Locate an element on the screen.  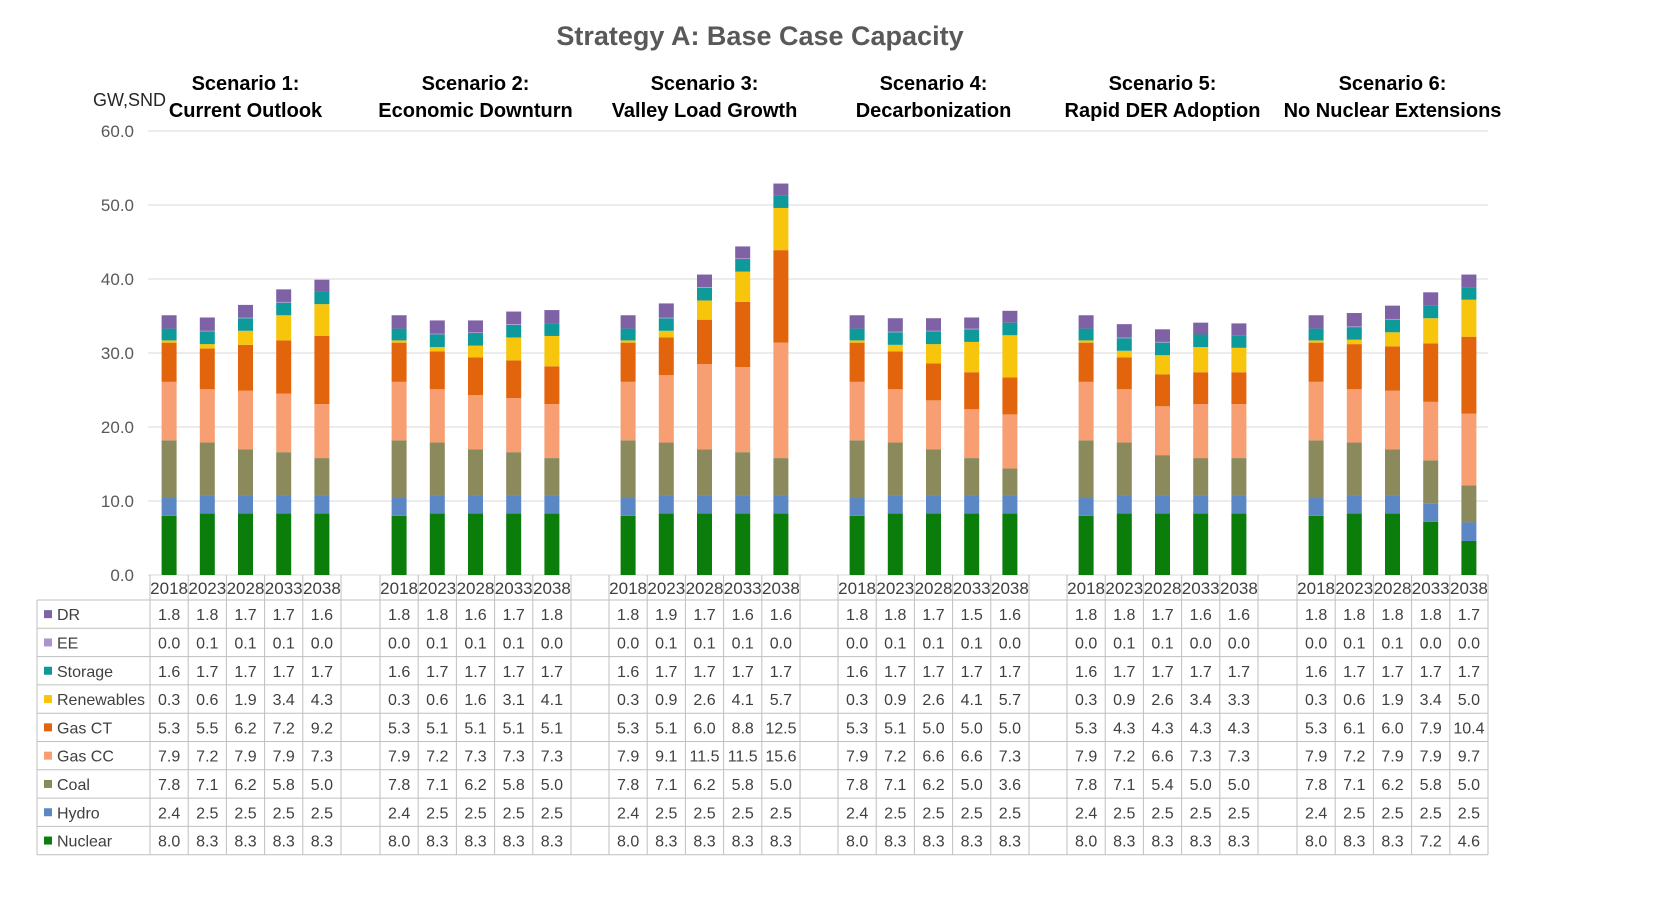
table-cell: 0.3 is located at coordinates (1316, 700).